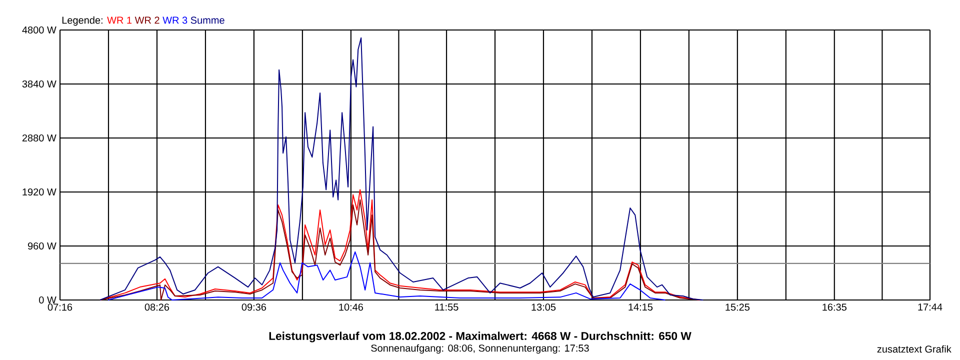 This screenshot has width=960, height=360. What do you see at coordinates (207, 20) in the screenshot?
I see `text: Summe` at bounding box center [207, 20].